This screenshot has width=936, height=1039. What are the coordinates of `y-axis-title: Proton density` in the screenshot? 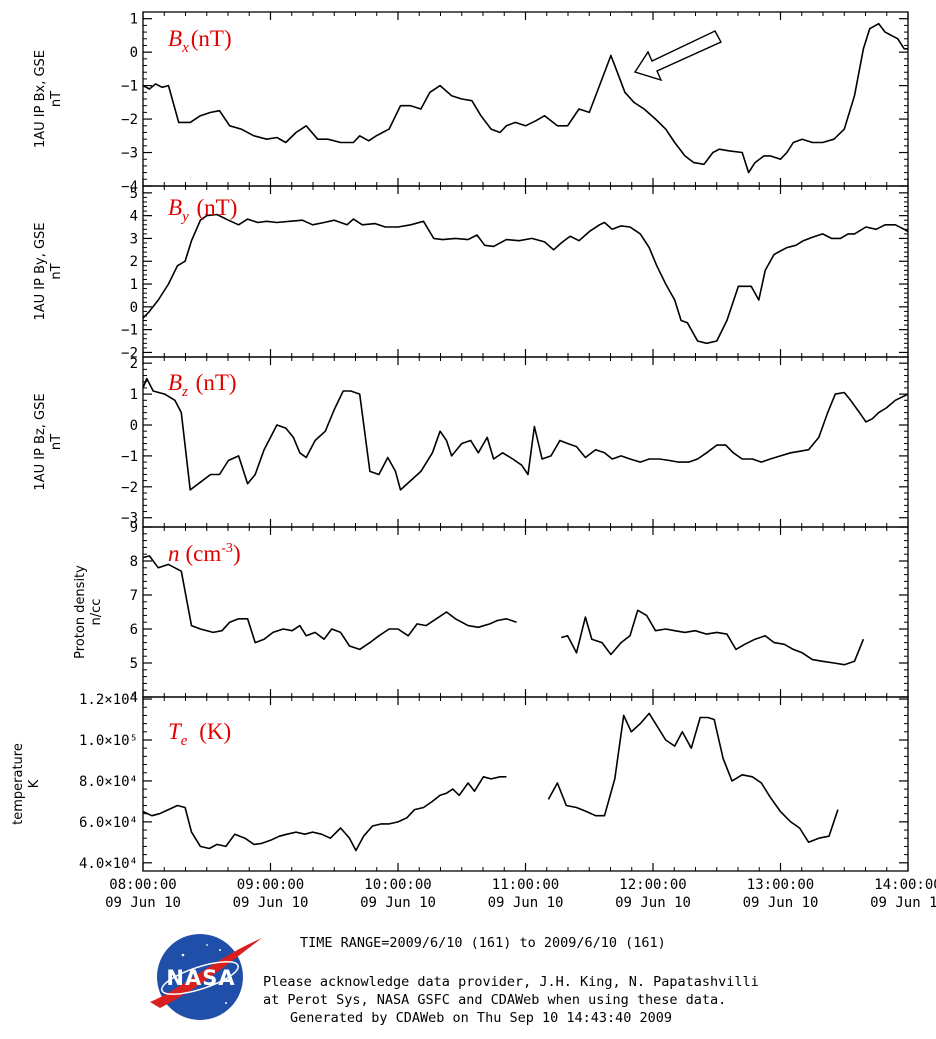 It's located at (80, 612).